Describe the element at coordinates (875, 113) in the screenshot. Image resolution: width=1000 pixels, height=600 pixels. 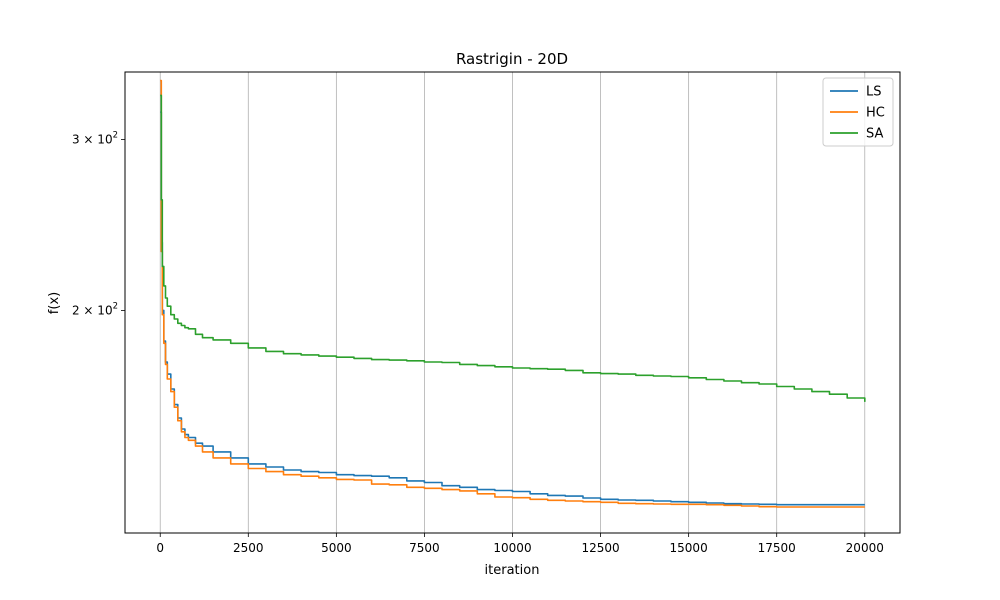
I see `legend-label-hc: HC` at that location.